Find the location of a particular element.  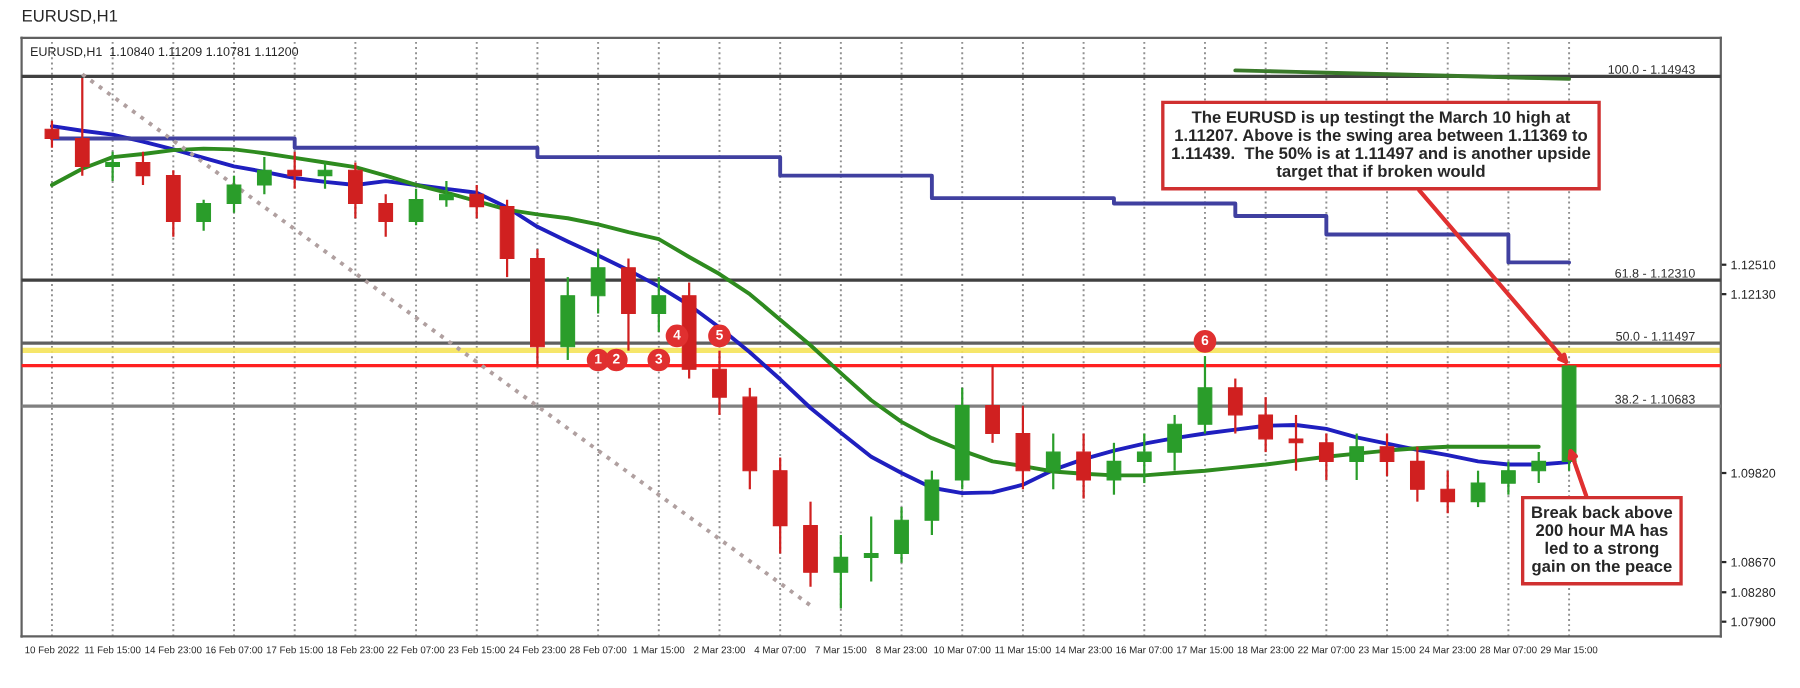

annotation: The EURUSD is up testingt the March 10 high at 1.11207. Above is the swing area between 1.11369 to 1.11439. The 50% is at 1.11497 and is another upside target that if broken would is located at coordinates (1381, 145).